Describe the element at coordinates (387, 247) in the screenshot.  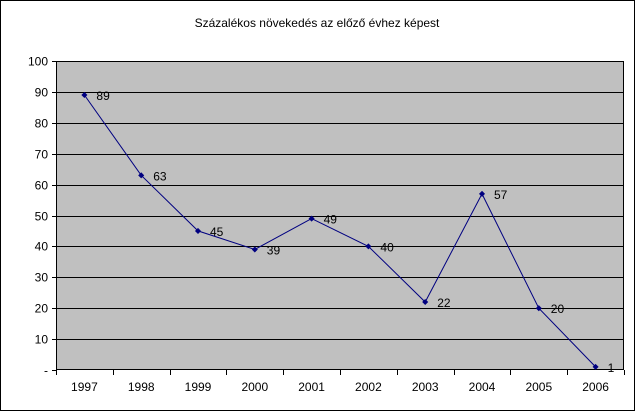
I see `data-label: 40` at that location.